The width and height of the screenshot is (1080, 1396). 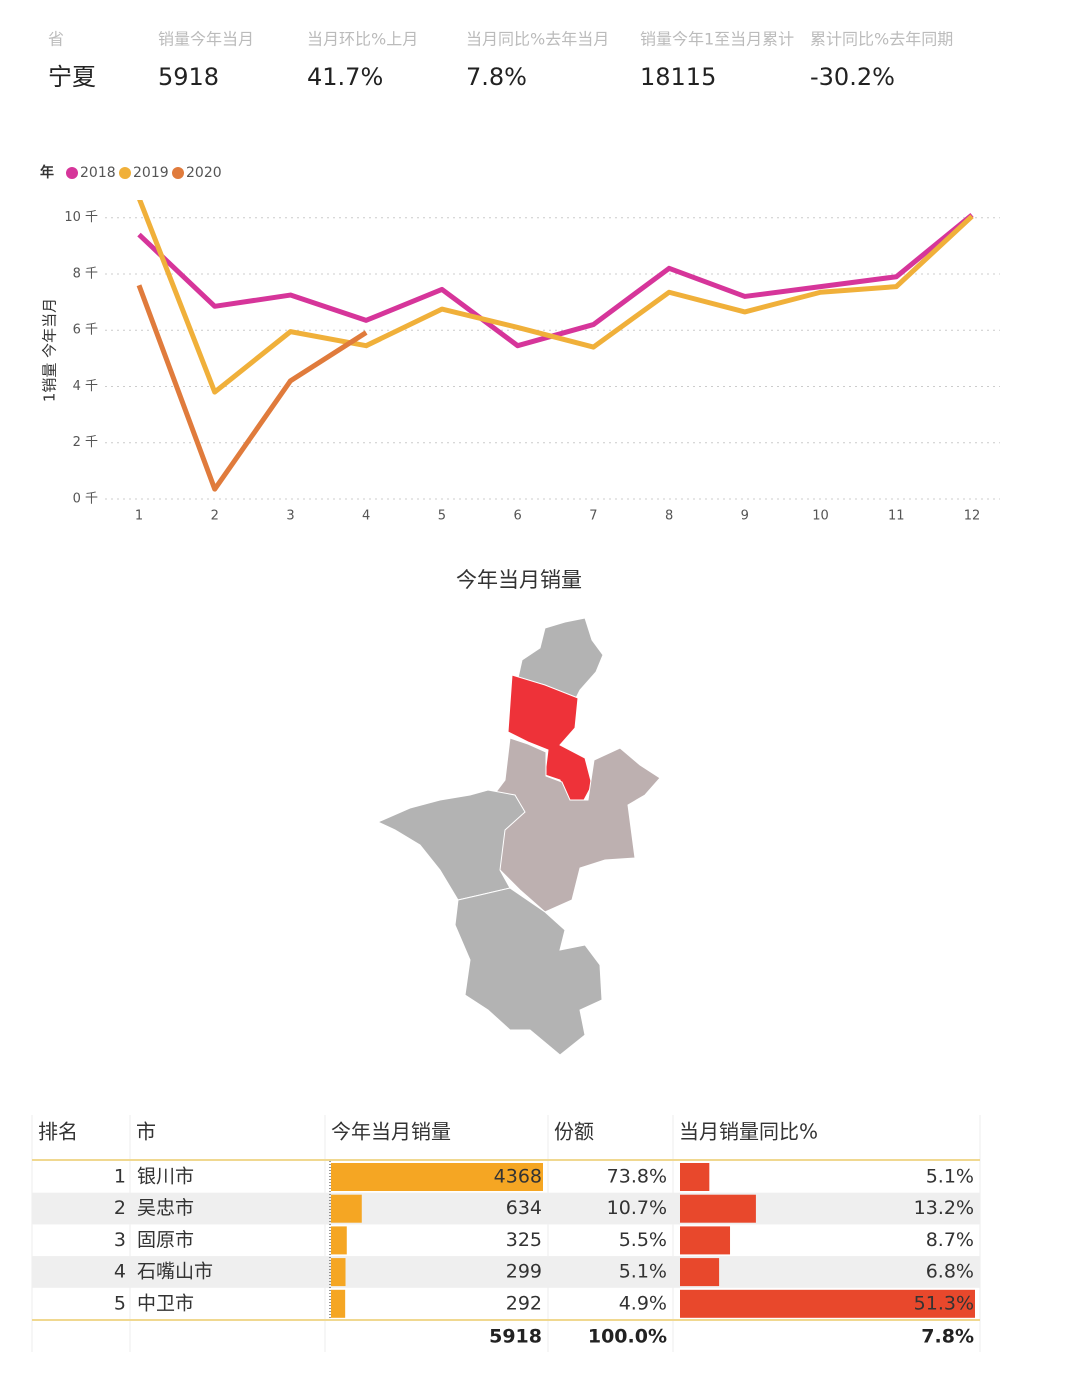 I want to click on yoy: 51.3%, so click(x=944, y=1303).